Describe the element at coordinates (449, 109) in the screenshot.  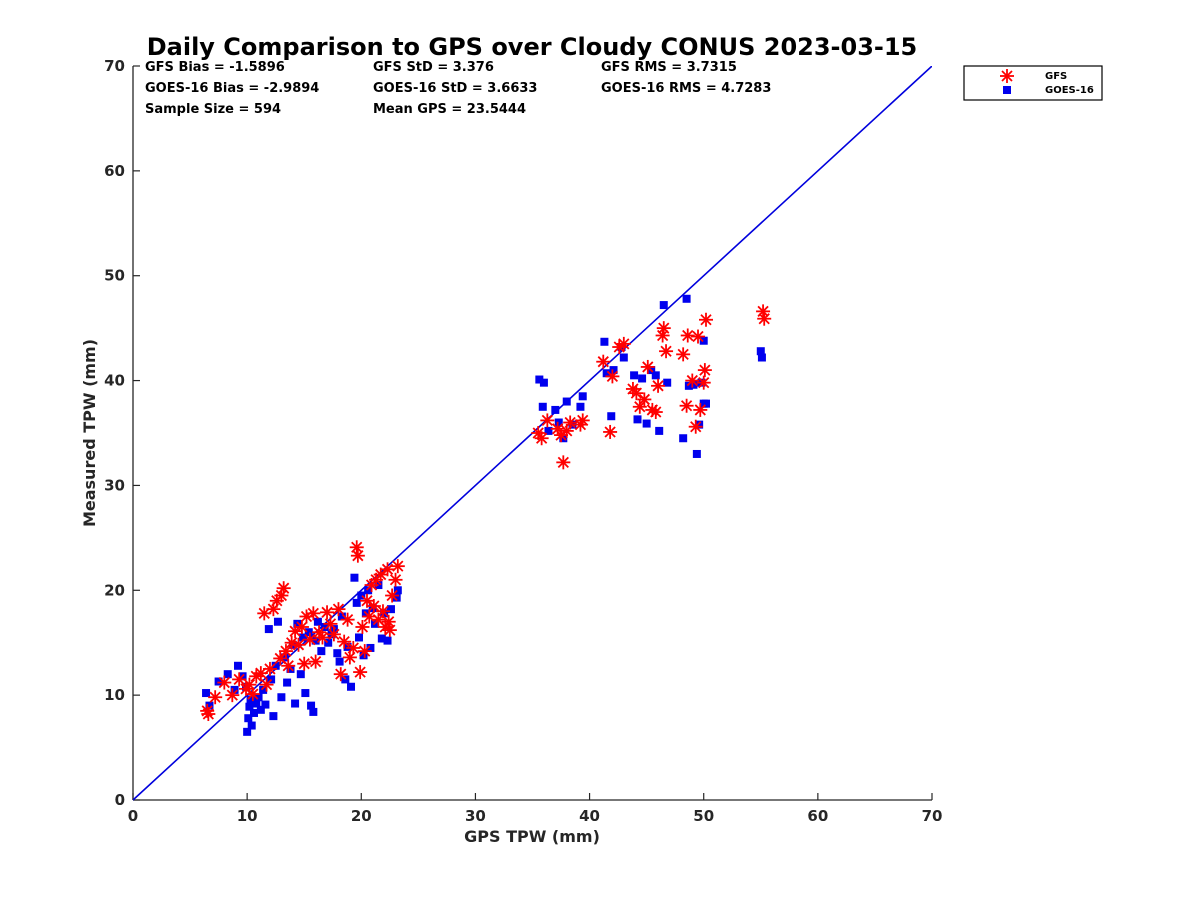
I see `stat-mean-gps: Mean GPS = 23.5444` at that location.